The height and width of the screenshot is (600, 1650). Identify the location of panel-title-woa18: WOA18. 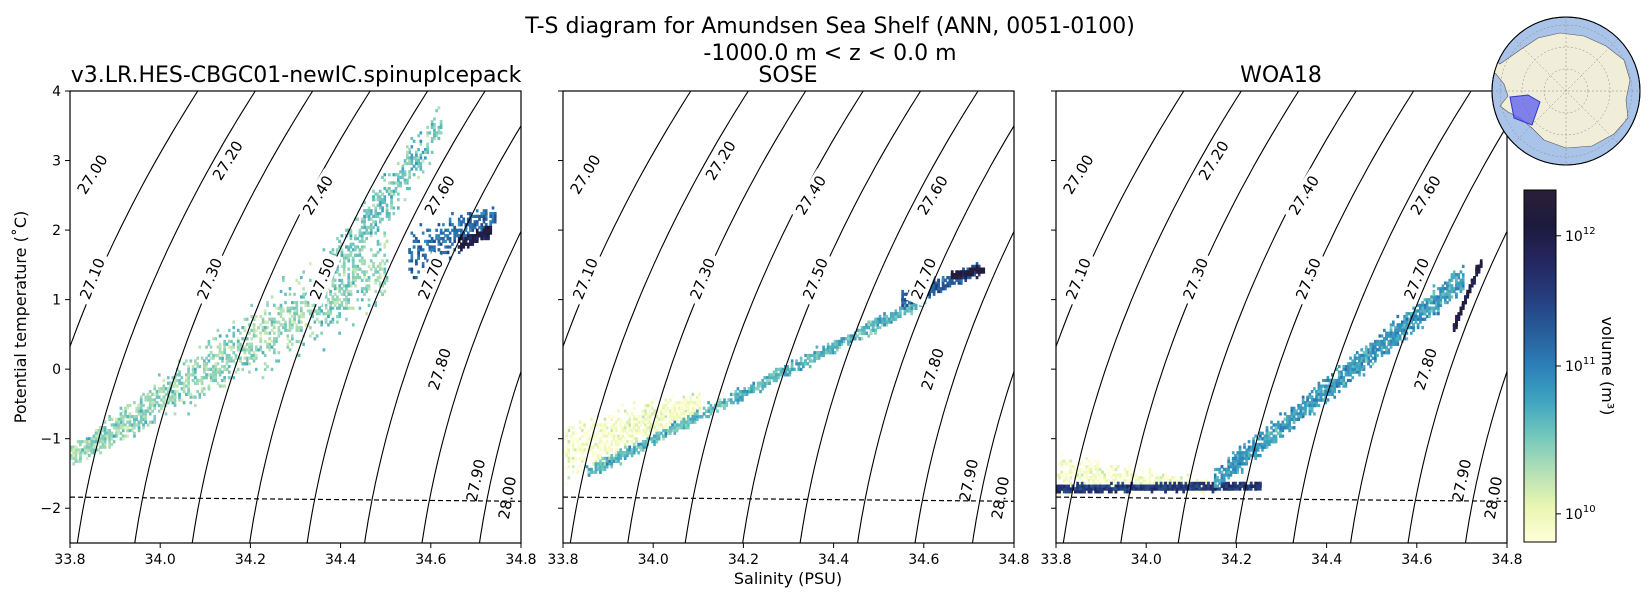
(1281, 75).